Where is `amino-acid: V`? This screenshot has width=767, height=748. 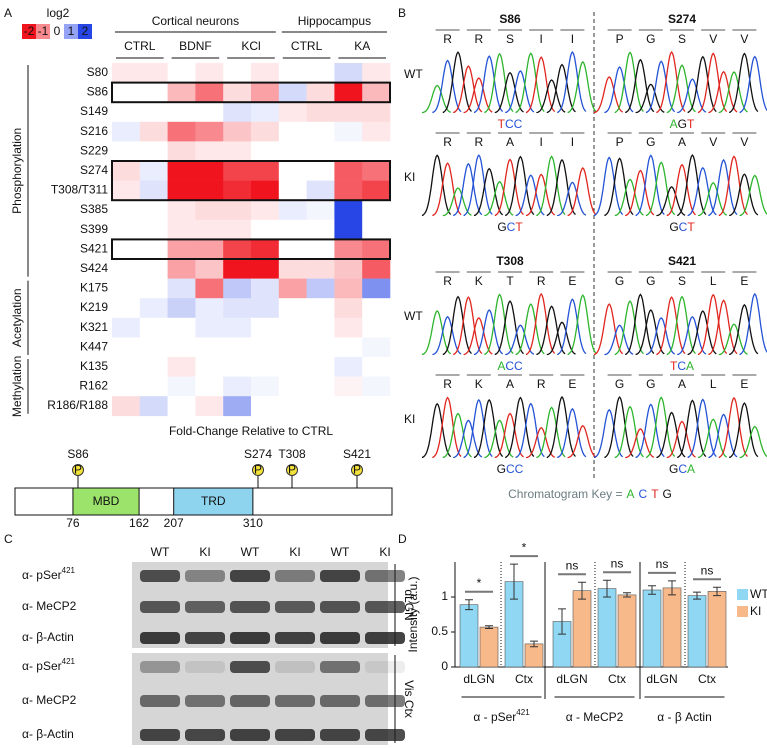 amino-acid: V is located at coordinates (713, 142).